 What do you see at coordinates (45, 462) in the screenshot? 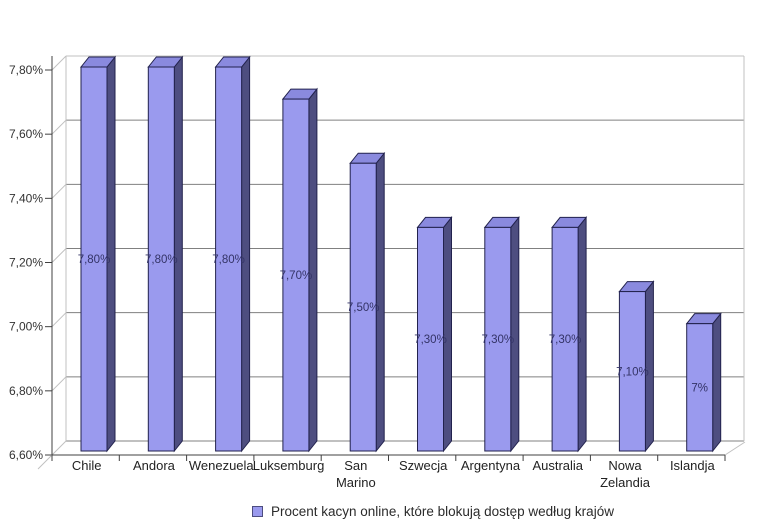
I see `floor-left-edge` at bounding box center [45, 462].